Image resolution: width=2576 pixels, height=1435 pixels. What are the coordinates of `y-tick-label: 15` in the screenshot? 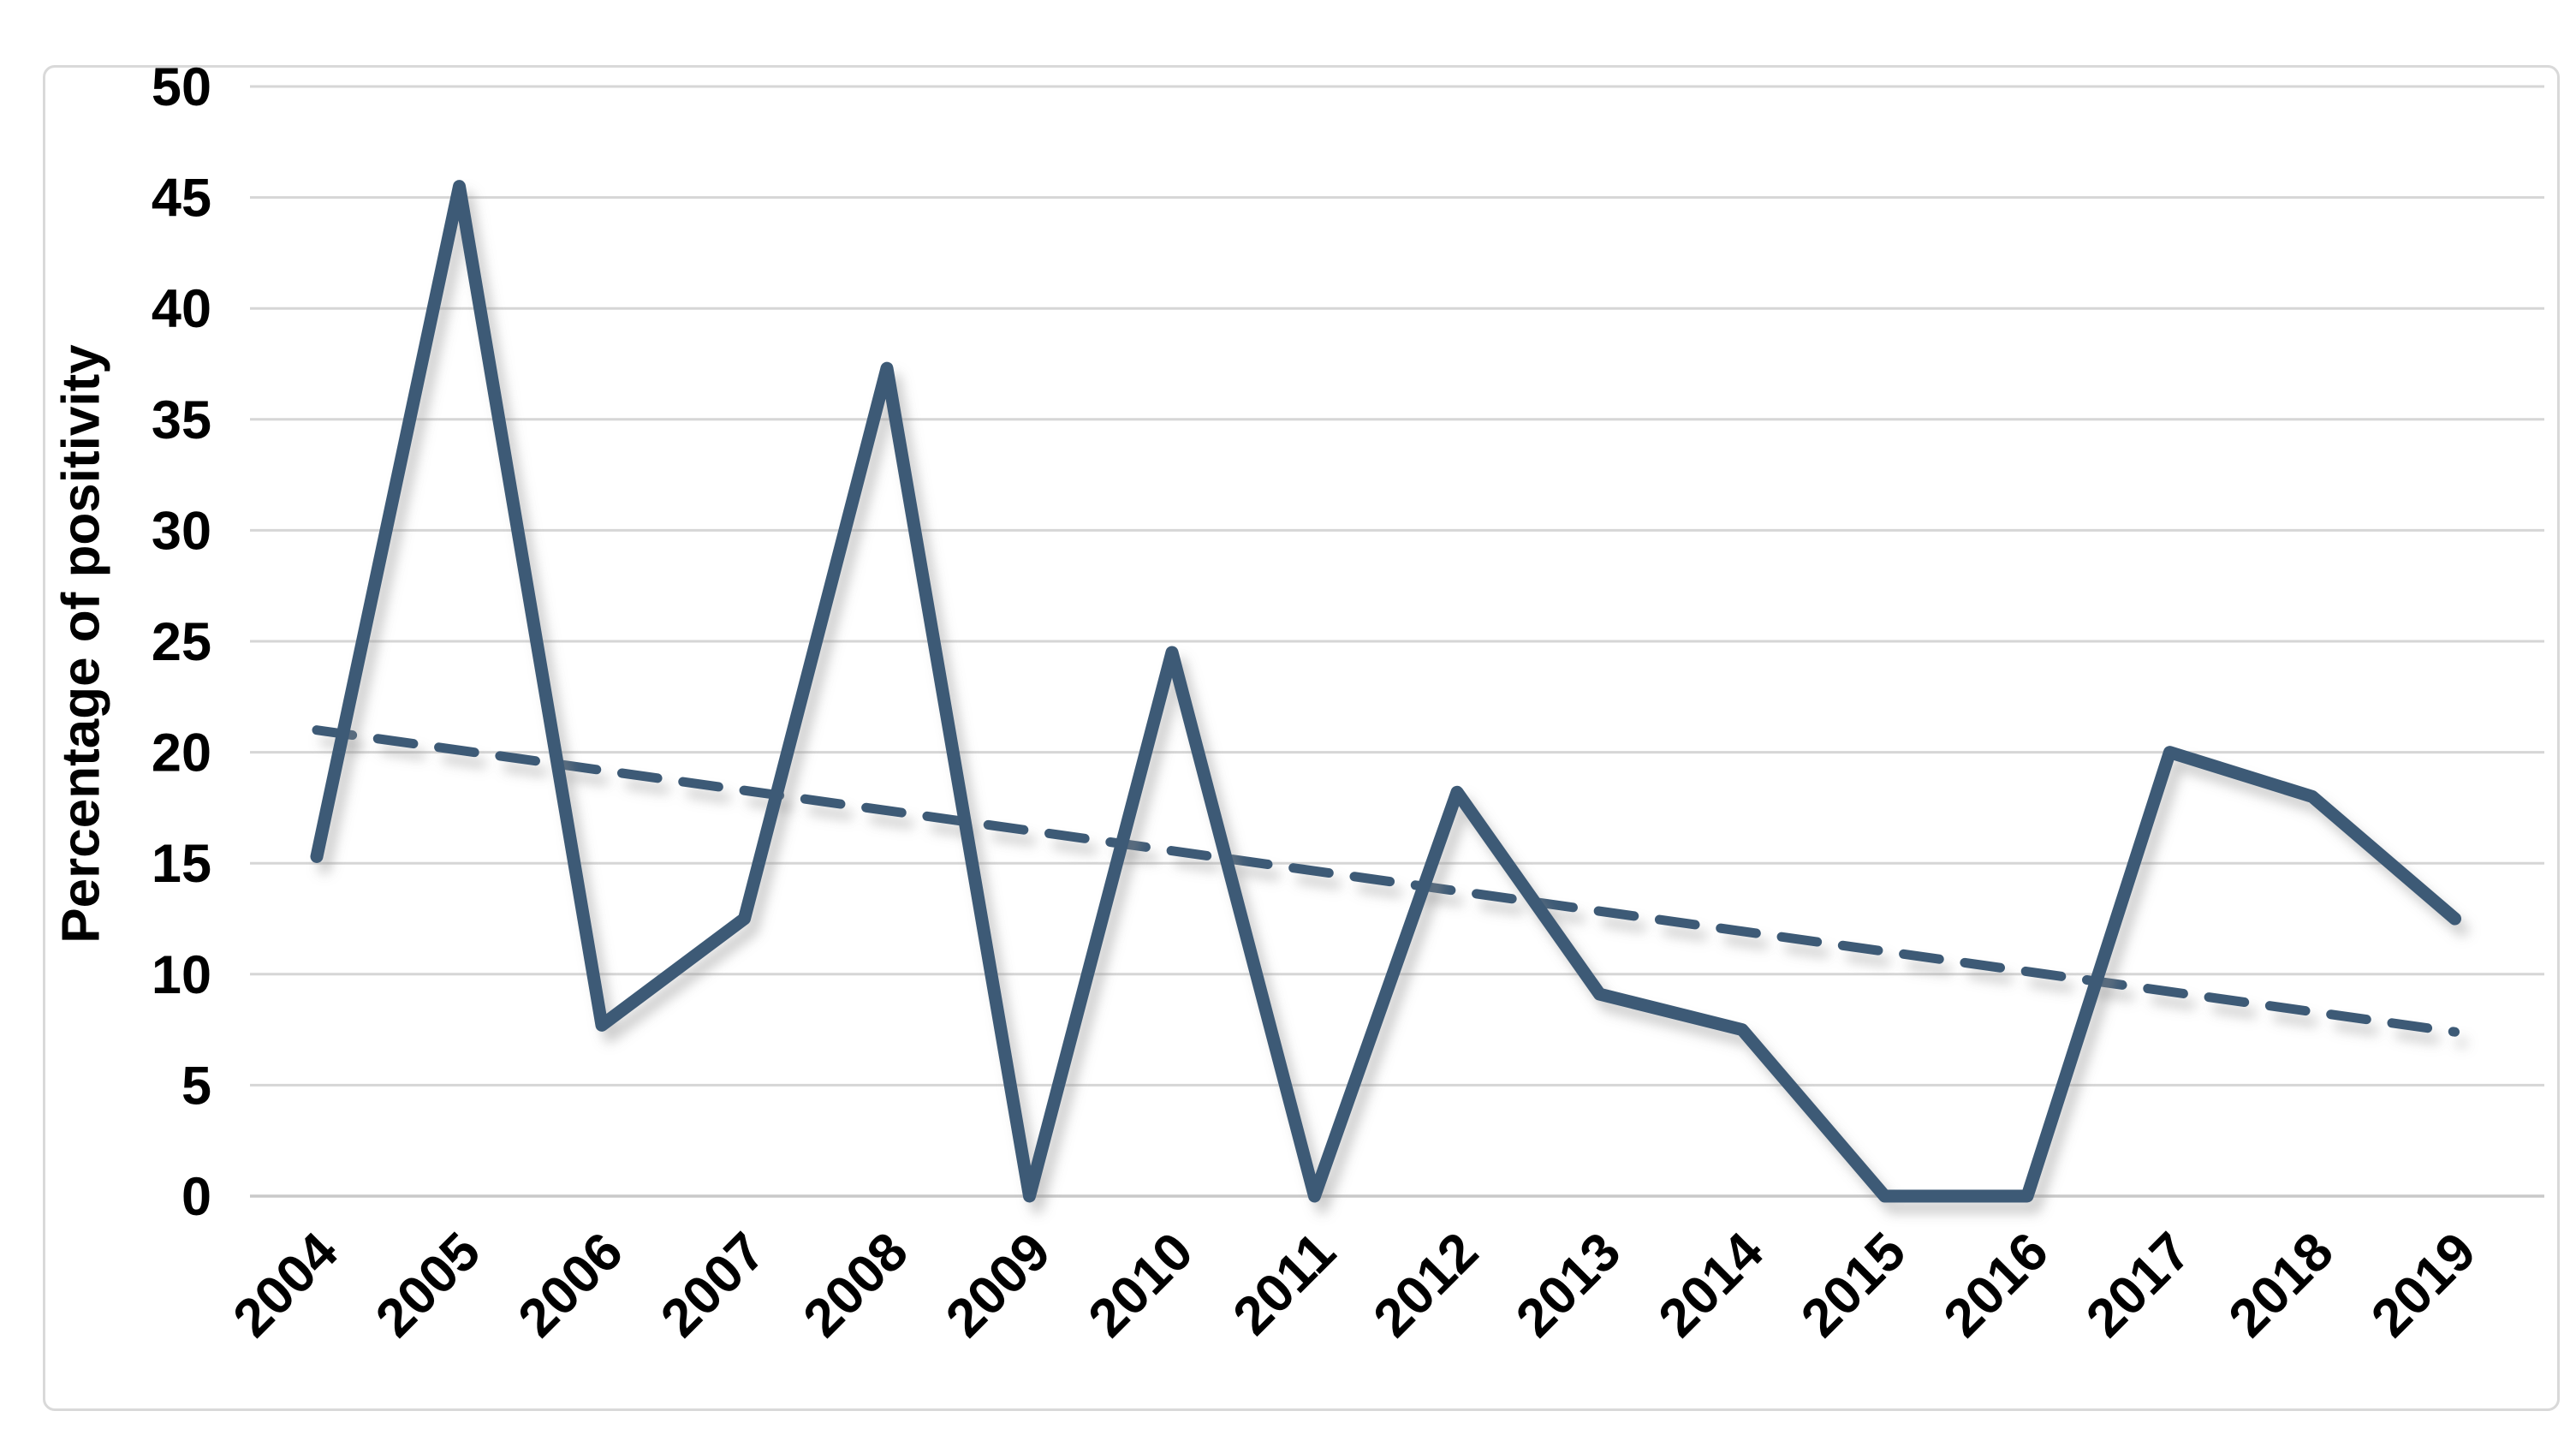 It's located at (182, 864).